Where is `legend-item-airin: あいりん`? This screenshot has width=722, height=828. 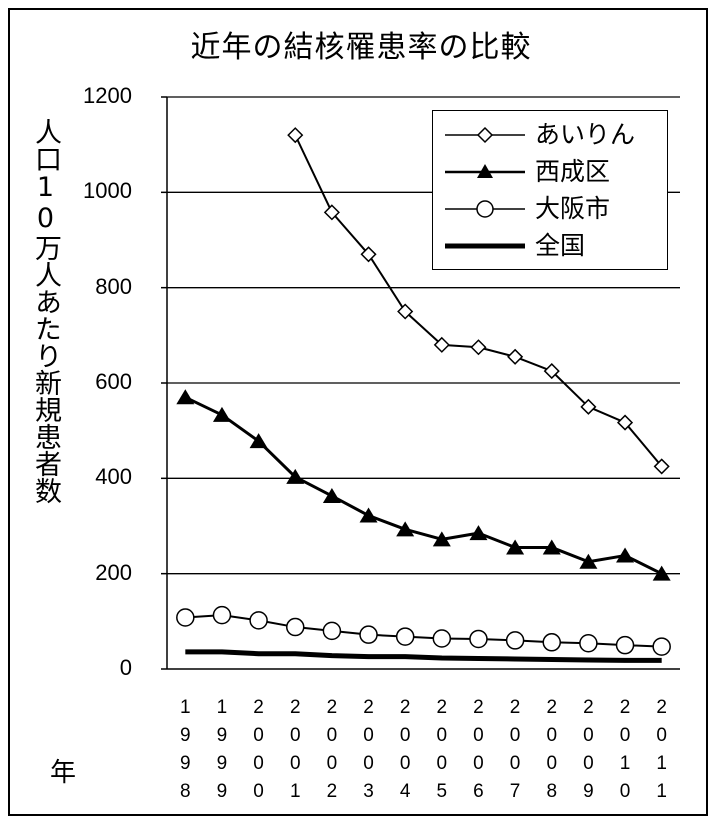
legend-item-airin: あいりん is located at coordinates (550, 135).